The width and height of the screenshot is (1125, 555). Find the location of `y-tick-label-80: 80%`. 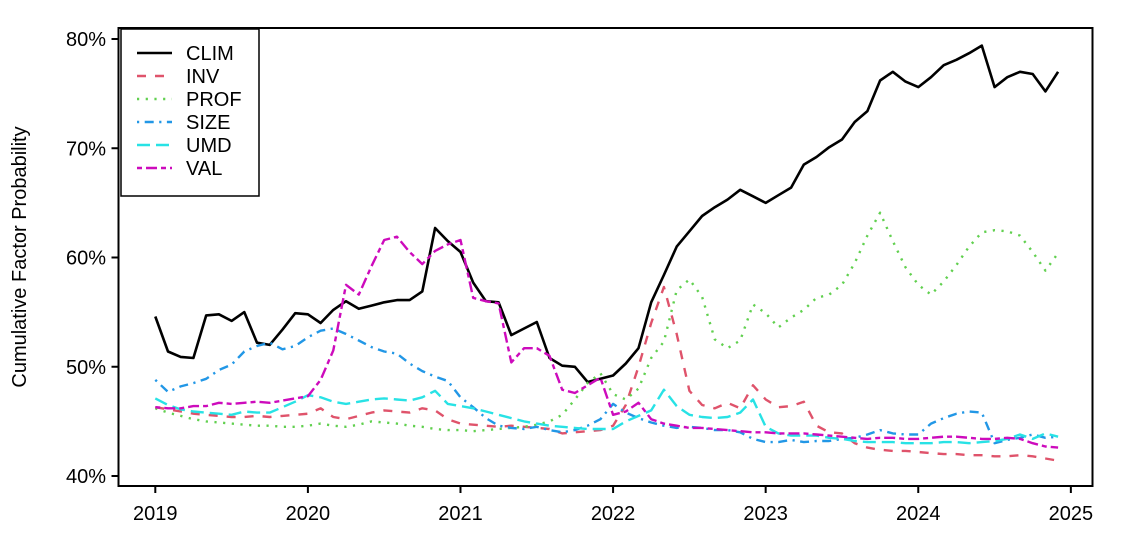

y-tick-label-80: 80% is located at coordinates (86, 40).